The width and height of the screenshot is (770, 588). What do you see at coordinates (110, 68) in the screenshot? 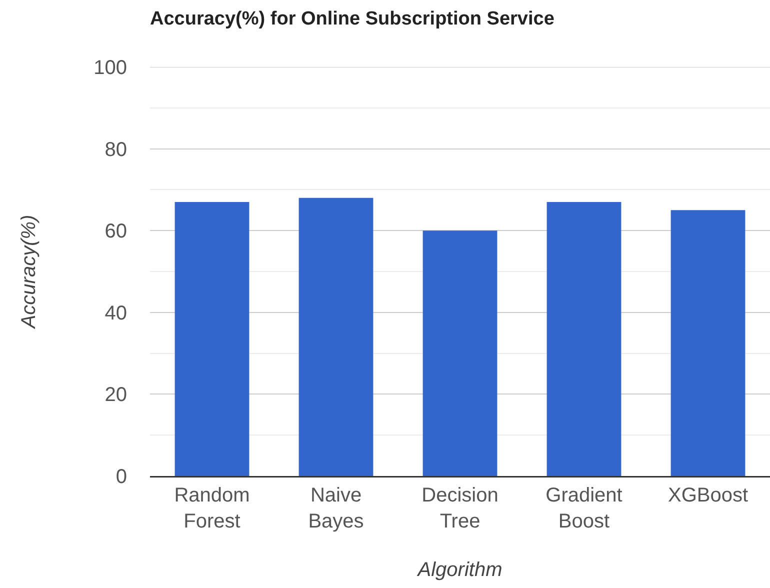
I see `y-tick-label: 100` at bounding box center [110, 68].